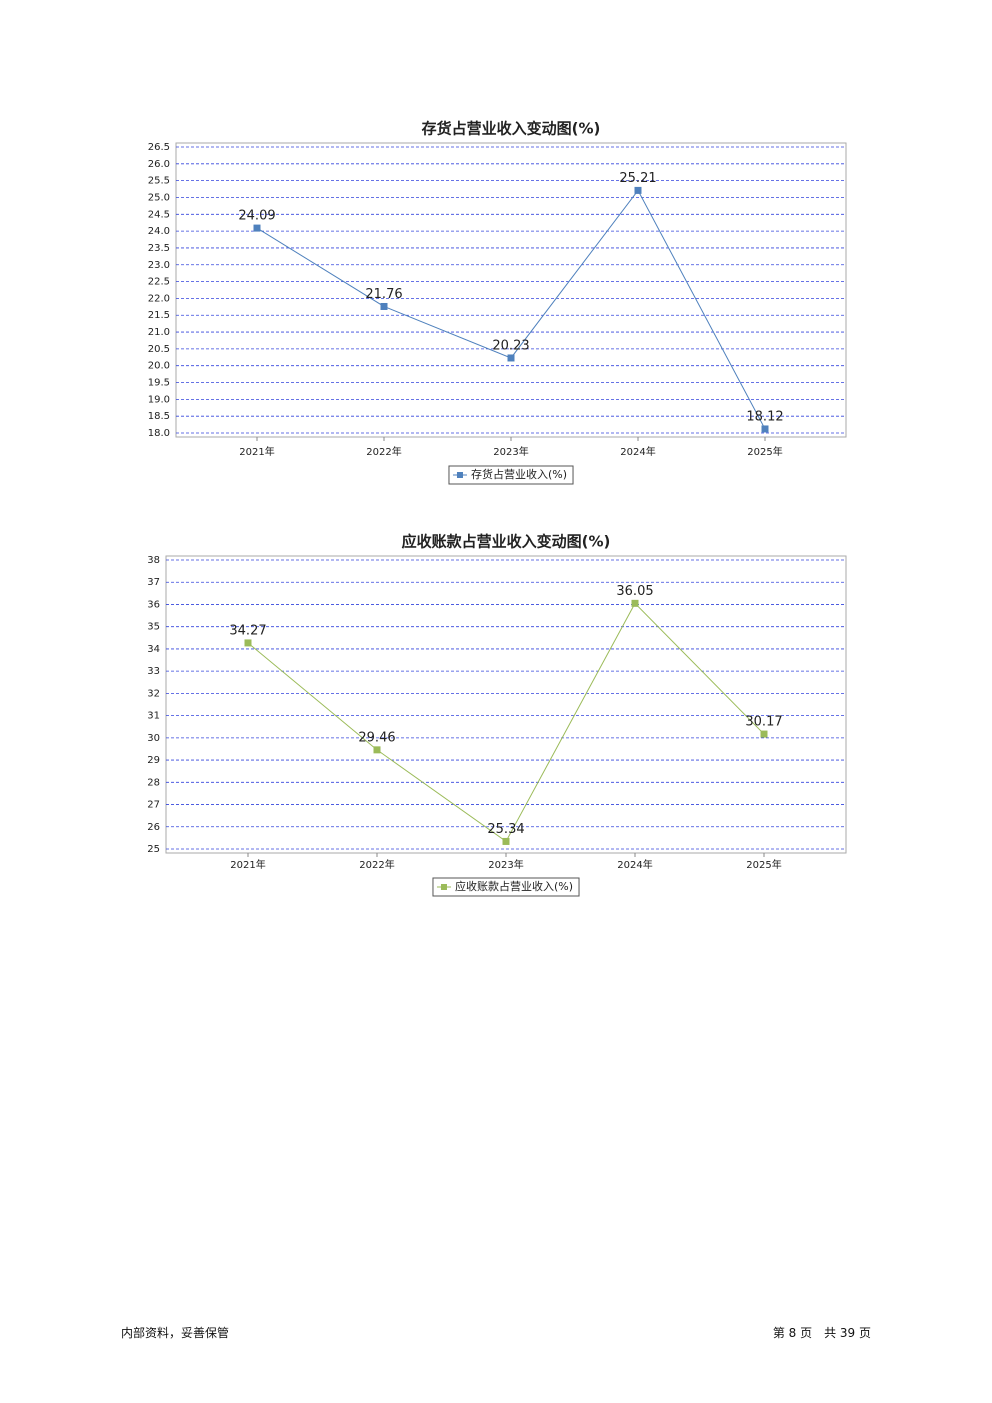  I want to click on data-label: 25.34, so click(505, 829).